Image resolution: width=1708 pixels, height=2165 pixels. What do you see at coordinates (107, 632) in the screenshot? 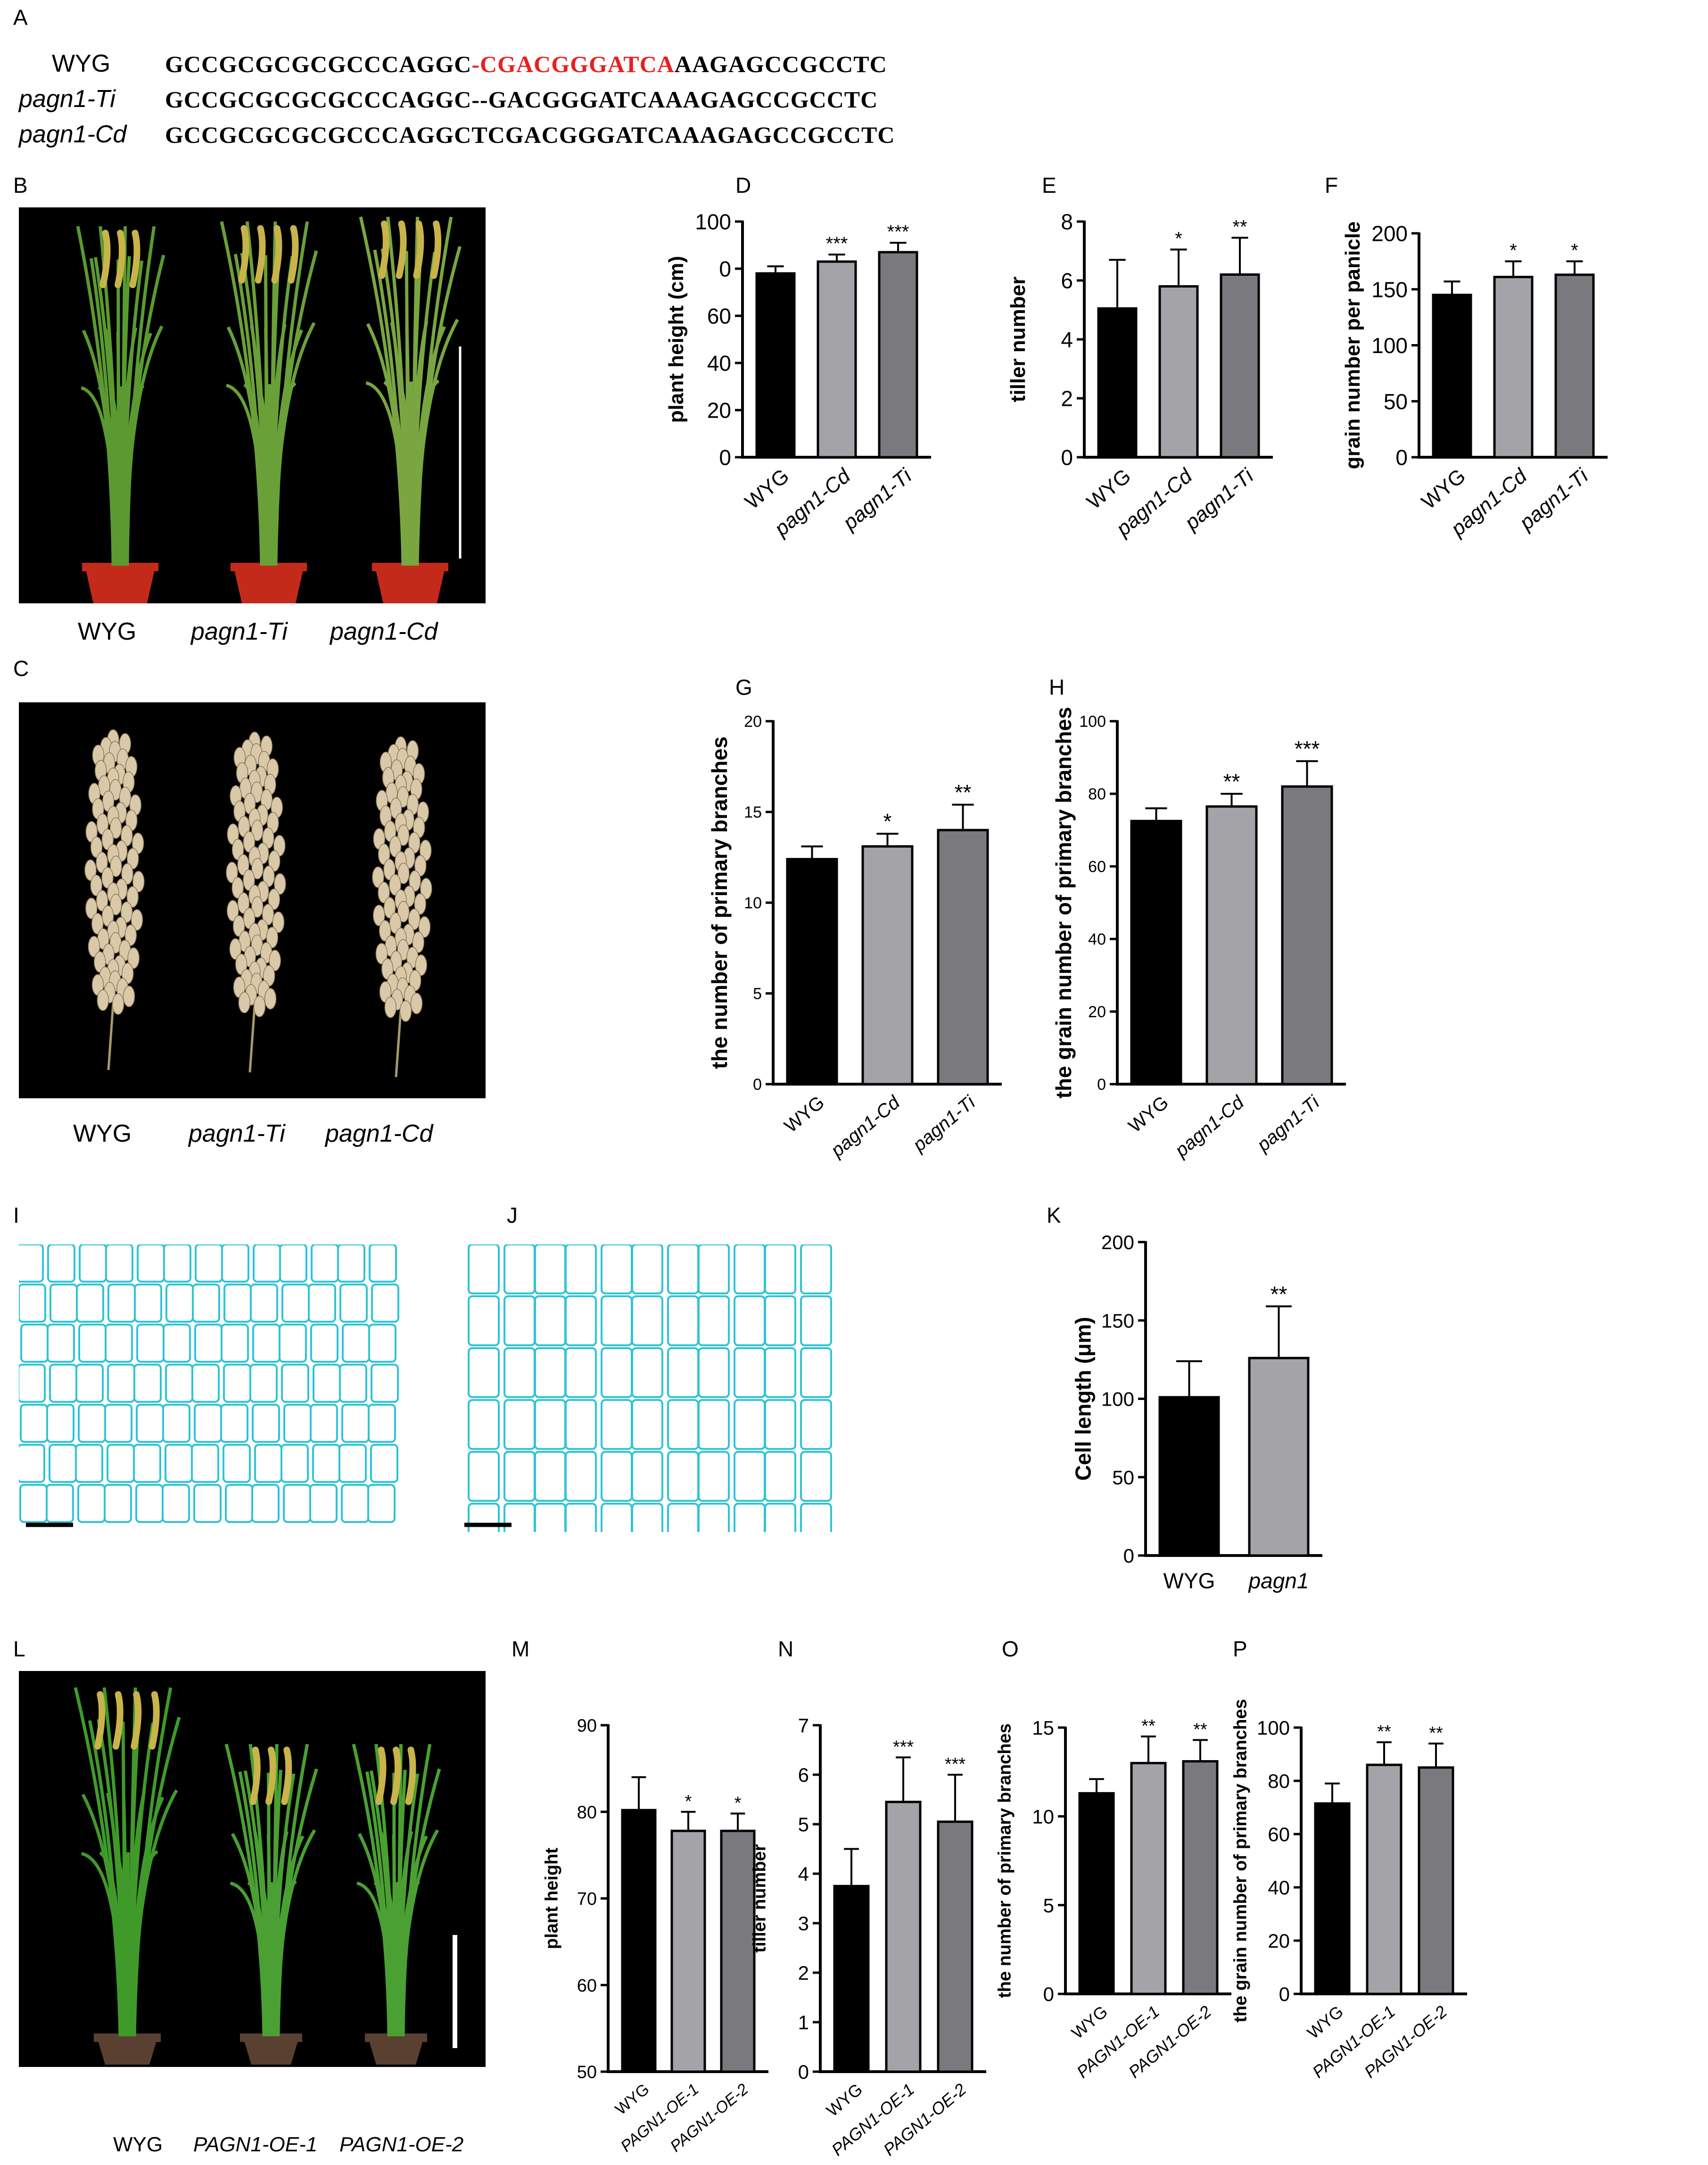
I see `caption-b-1: WYG` at bounding box center [107, 632].